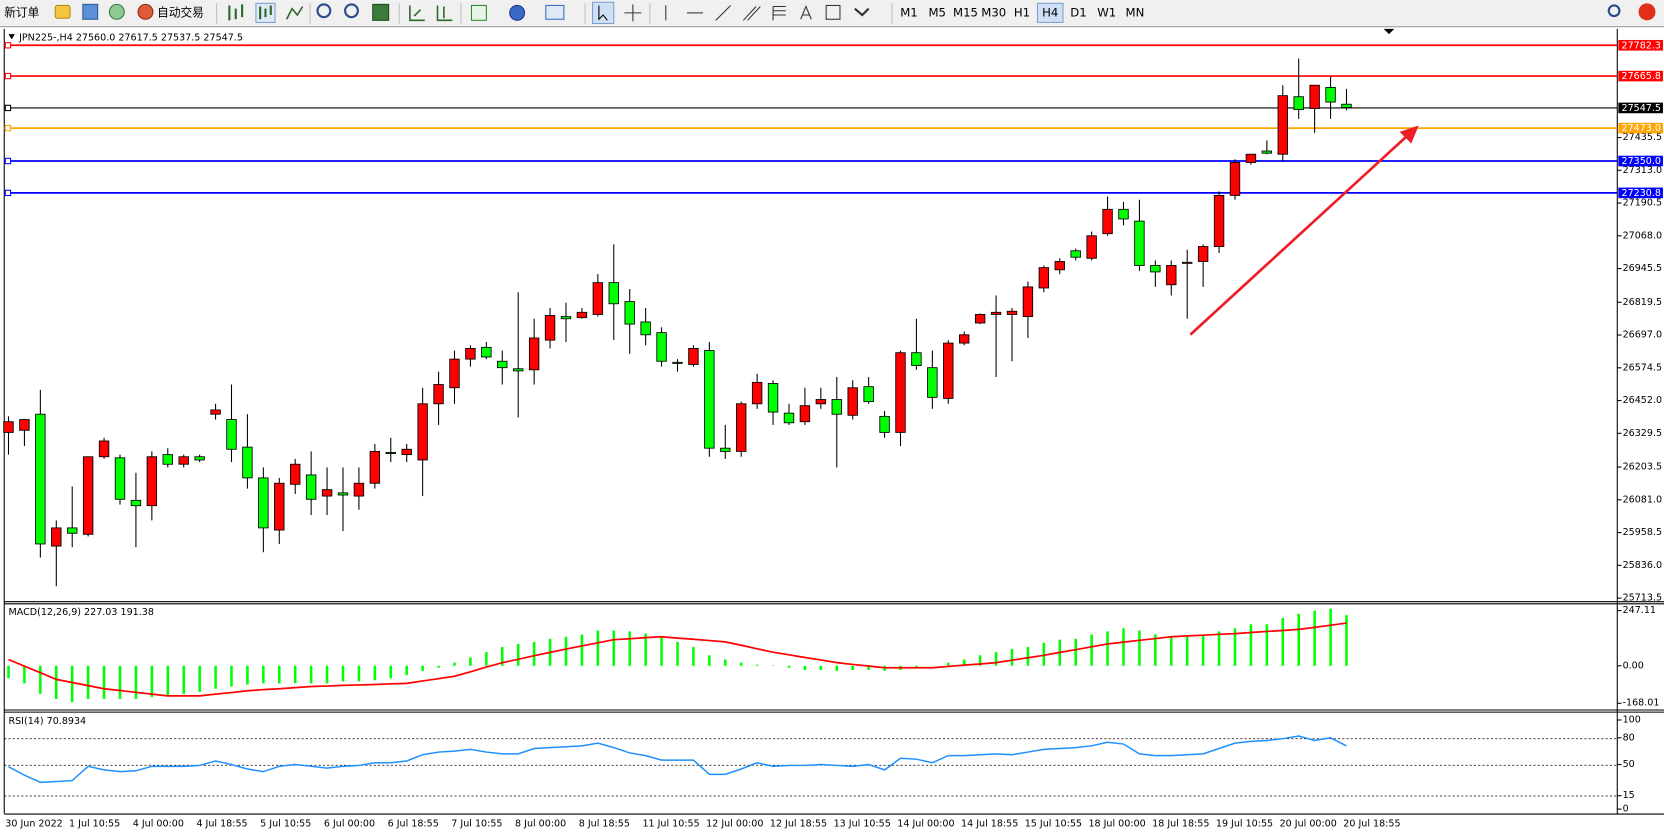 This screenshot has width=1664, height=836. Describe the element at coordinates (1641, 76) in the screenshot. I see `price-level-label: 27665.8` at that location.